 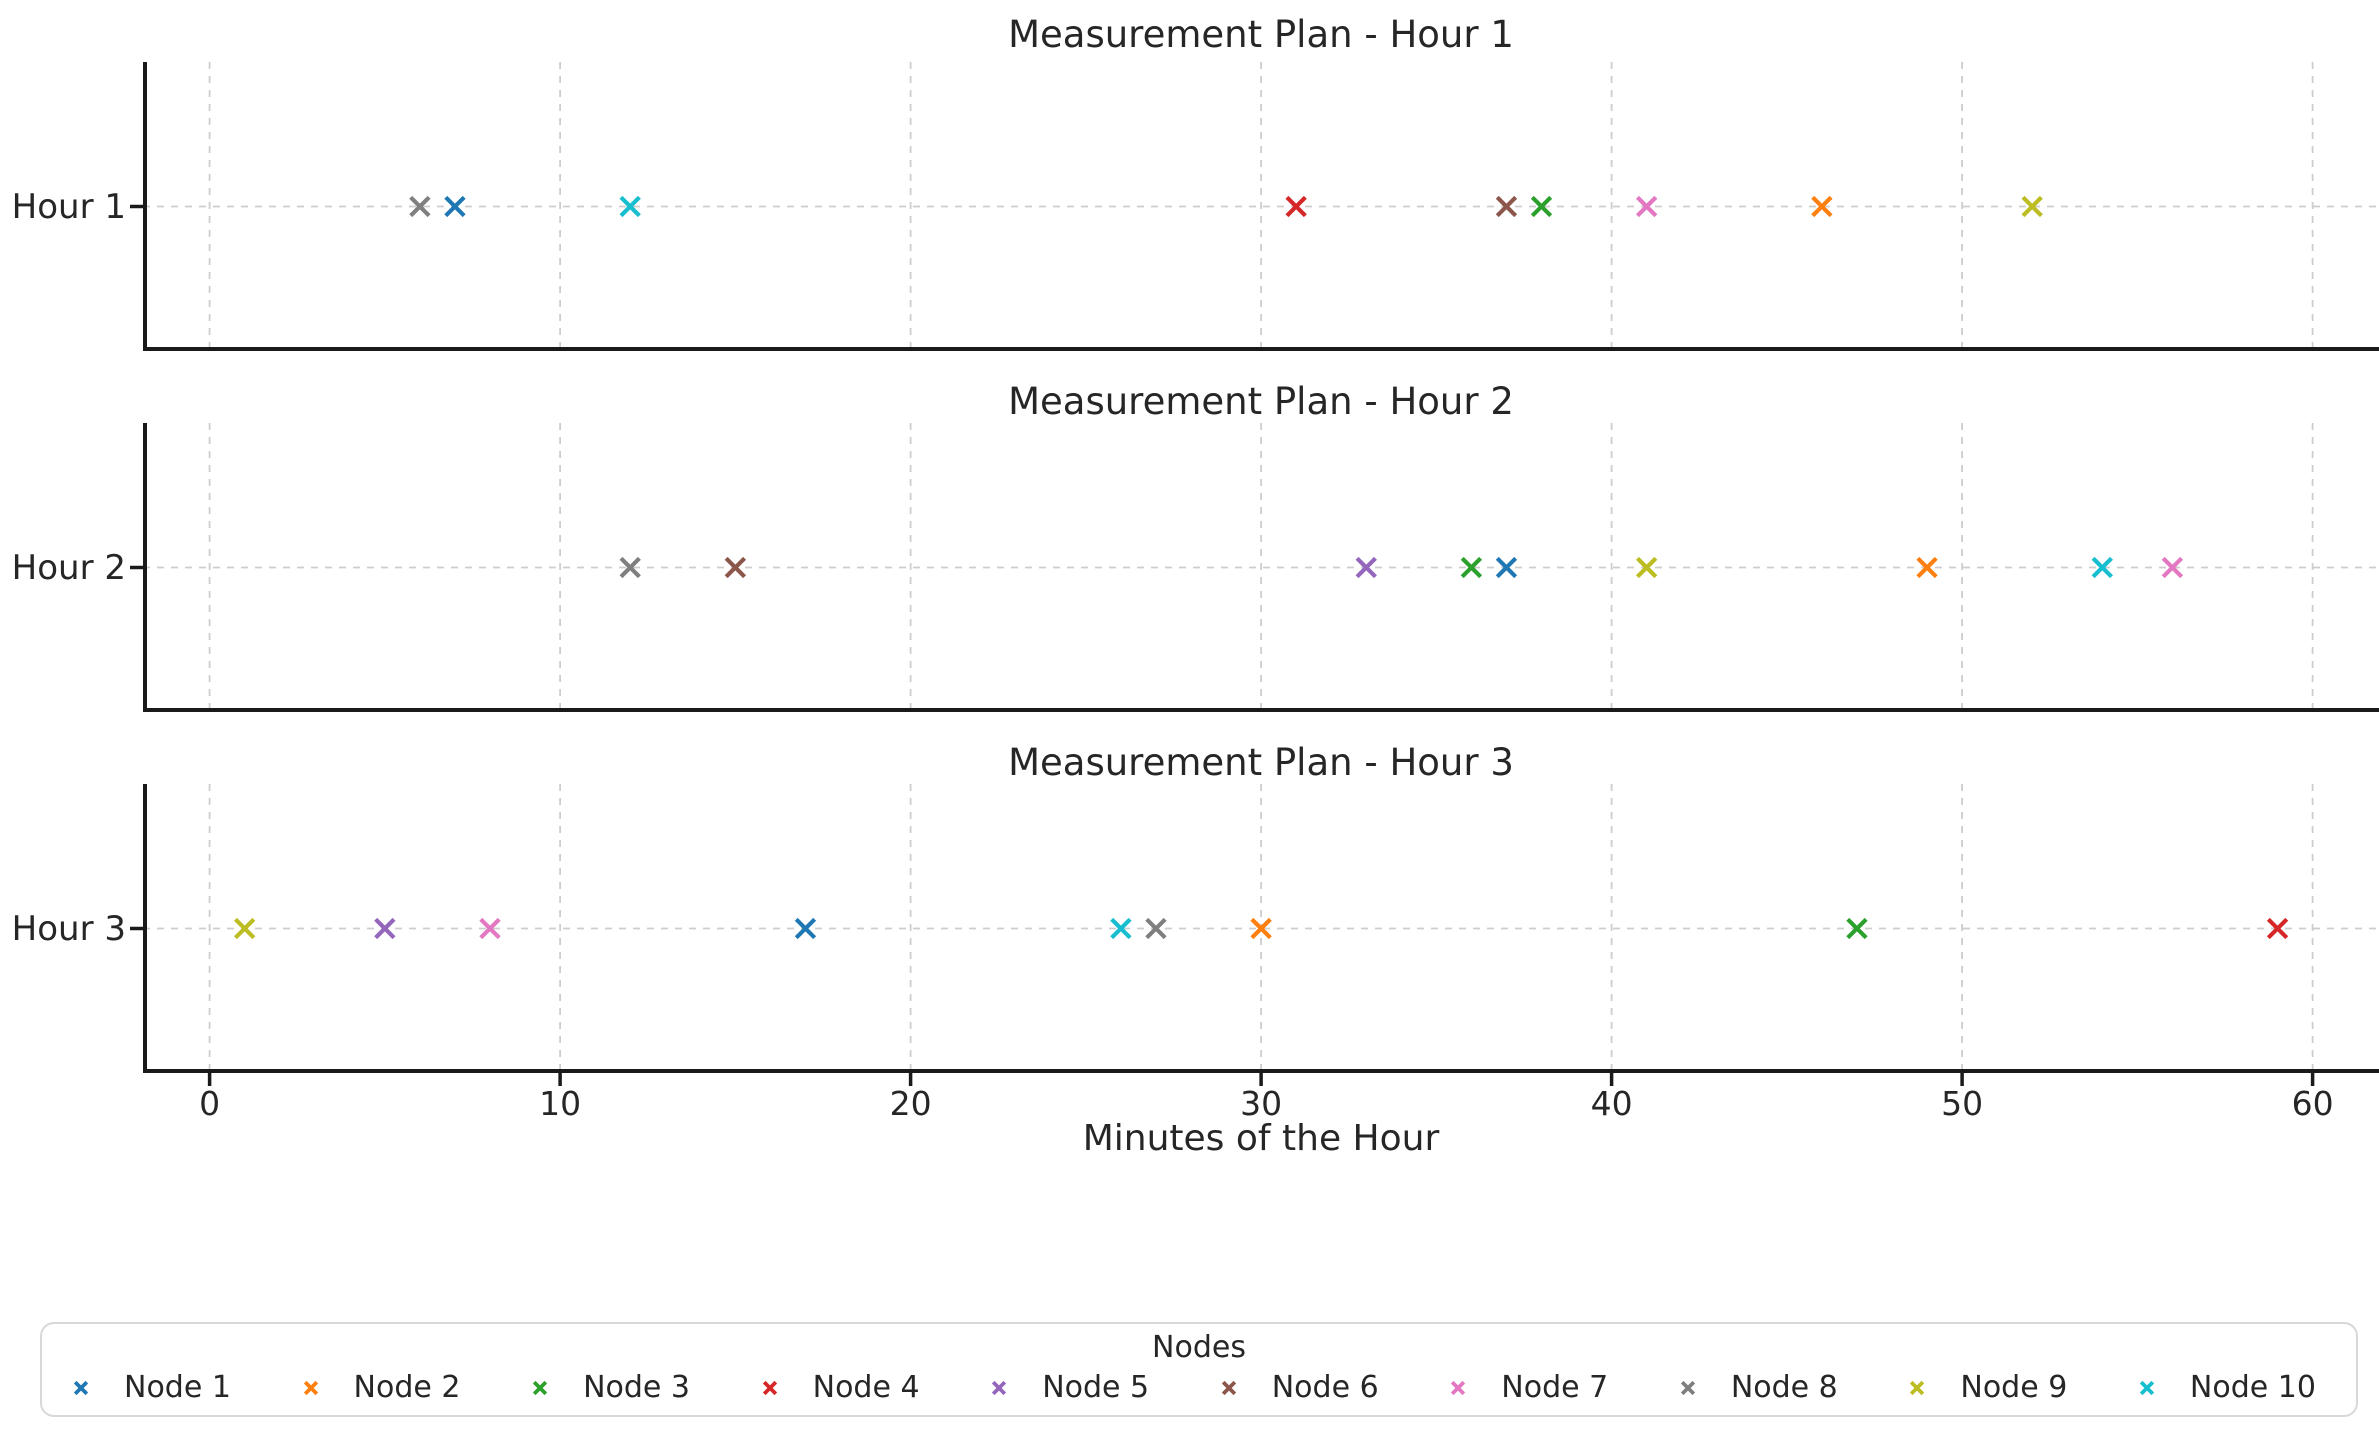 What do you see at coordinates (68, 207) in the screenshot?
I see `y-axis-label-hour-1: Hour 1` at bounding box center [68, 207].